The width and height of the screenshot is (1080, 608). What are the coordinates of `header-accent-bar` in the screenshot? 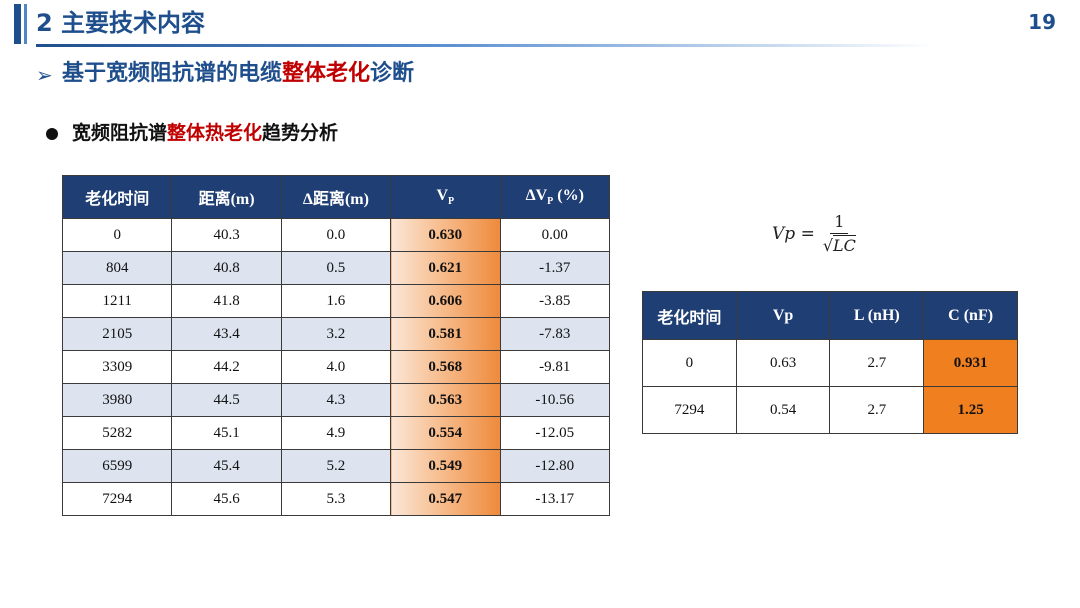 It's located at (17, 24).